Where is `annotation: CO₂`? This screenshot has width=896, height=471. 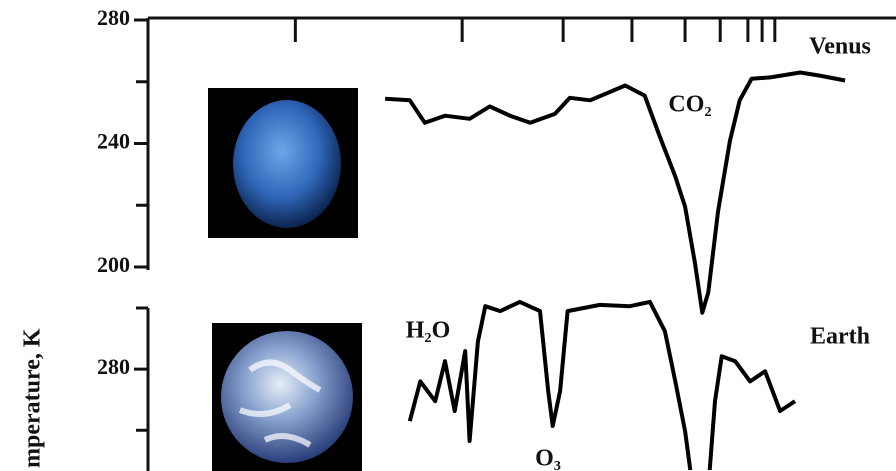
annotation: CO₂ is located at coordinates (689, 105).